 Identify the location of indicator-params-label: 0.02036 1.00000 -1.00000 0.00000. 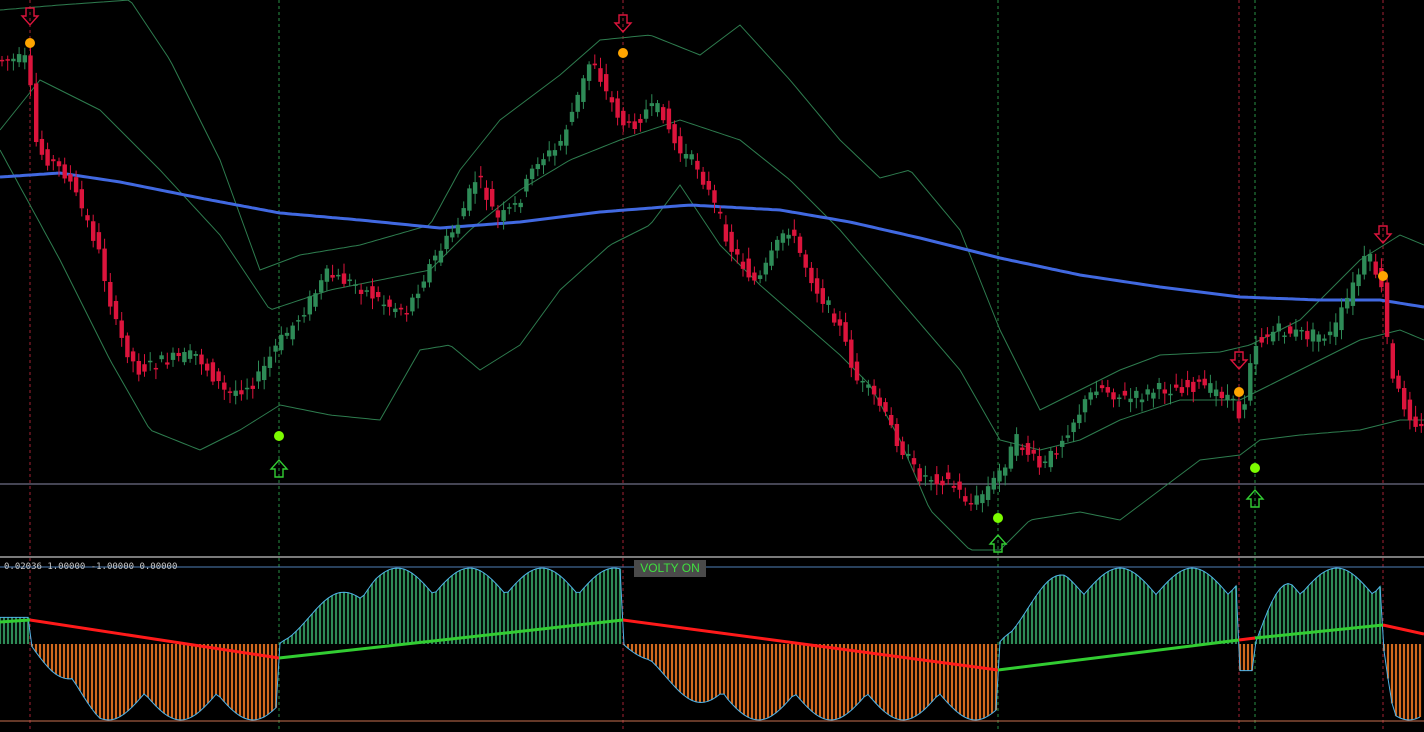
(91, 567).